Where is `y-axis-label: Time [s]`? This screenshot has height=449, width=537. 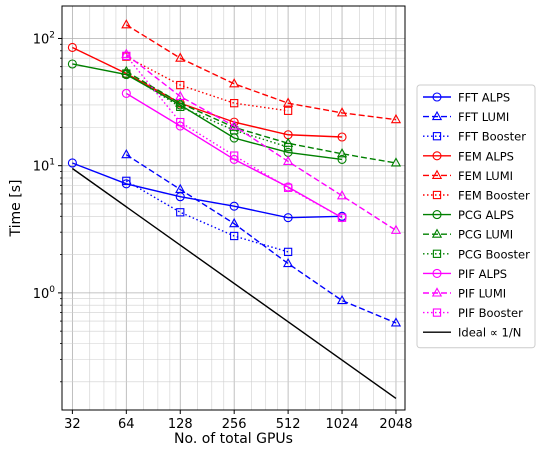 y-axis-label: Time [s] is located at coordinates (16, 209).